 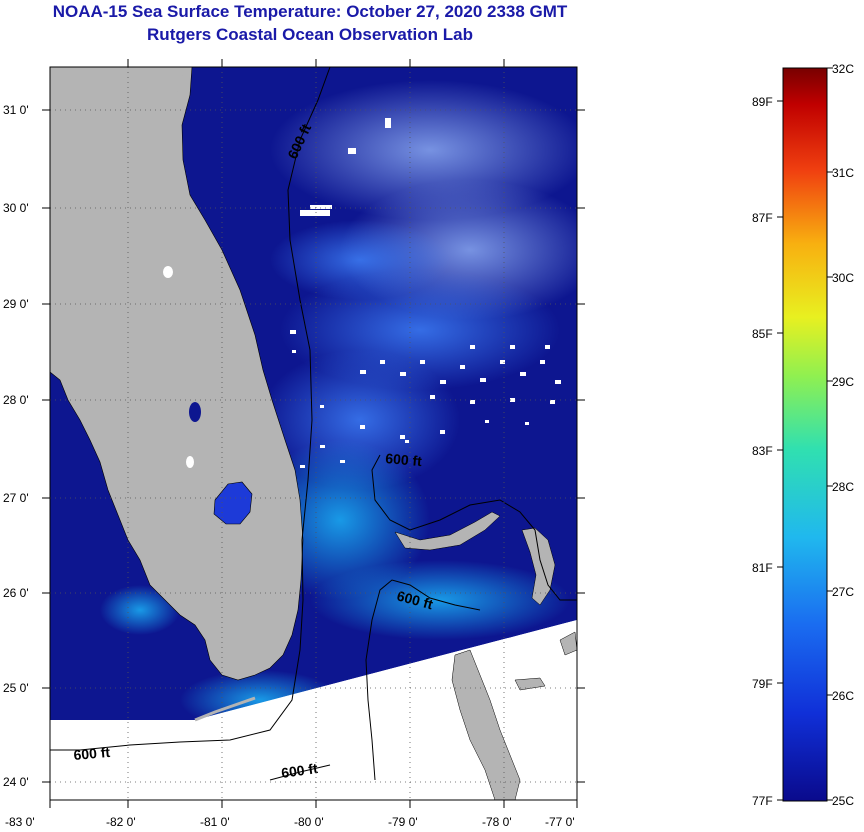 I want to click on lat-label: 30 0', so click(x=16, y=208).